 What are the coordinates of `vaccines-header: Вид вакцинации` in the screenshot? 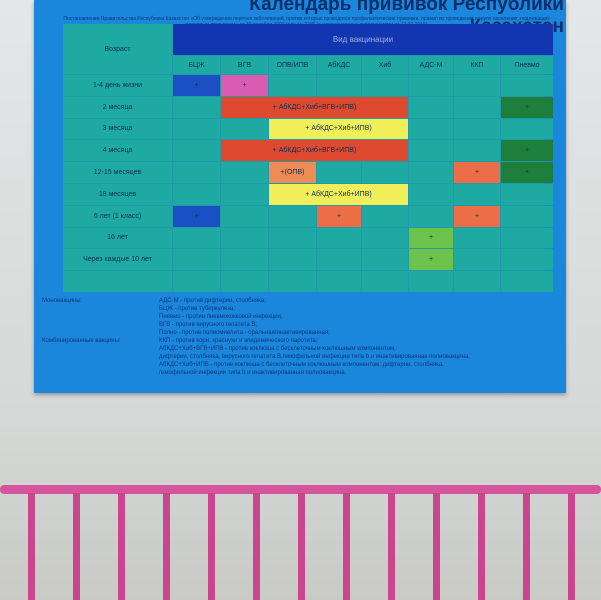 It's located at (363, 39).